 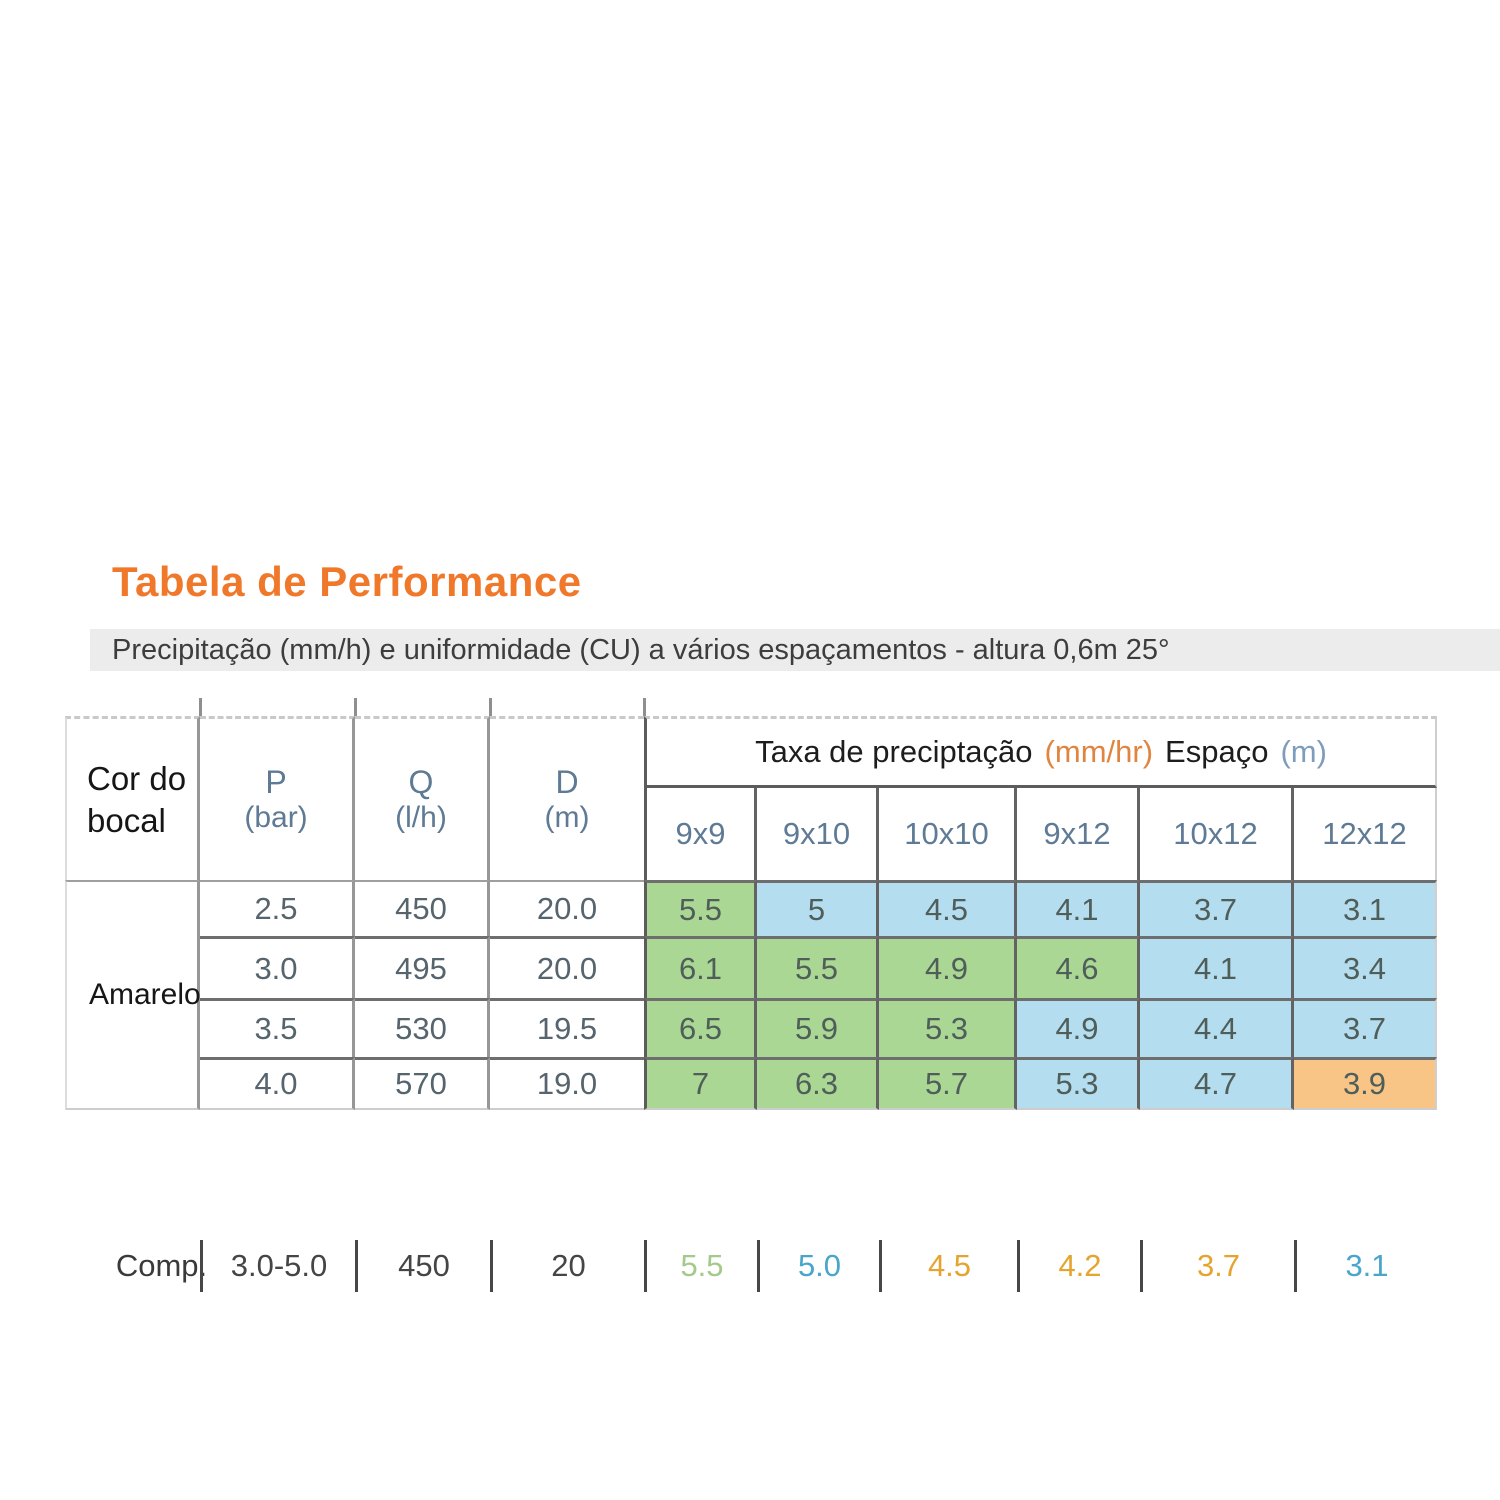 I want to click on precipitation-cell: 3.1, so click(x=1365, y=908).